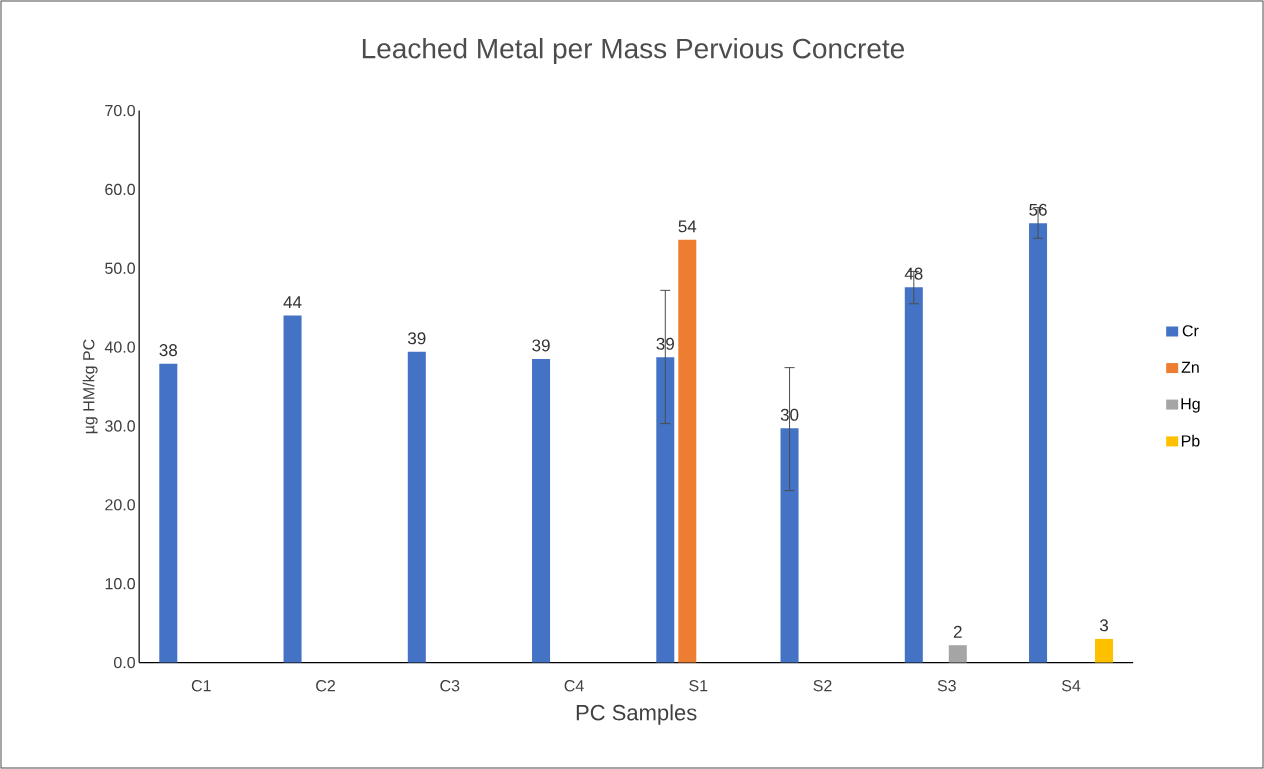  What do you see at coordinates (636, 714) in the screenshot?
I see `x-axis-title: PC Samples` at bounding box center [636, 714].